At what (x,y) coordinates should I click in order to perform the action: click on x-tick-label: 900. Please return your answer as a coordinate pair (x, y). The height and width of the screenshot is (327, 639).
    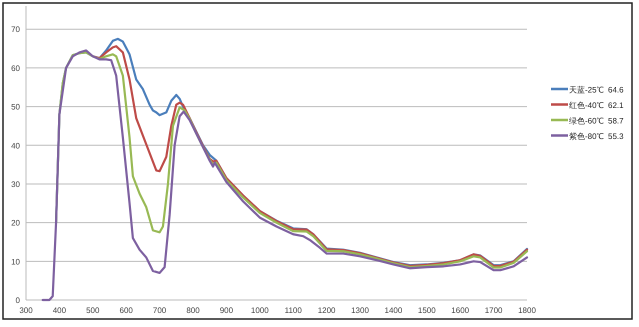
    Looking at the image, I should click on (227, 310).